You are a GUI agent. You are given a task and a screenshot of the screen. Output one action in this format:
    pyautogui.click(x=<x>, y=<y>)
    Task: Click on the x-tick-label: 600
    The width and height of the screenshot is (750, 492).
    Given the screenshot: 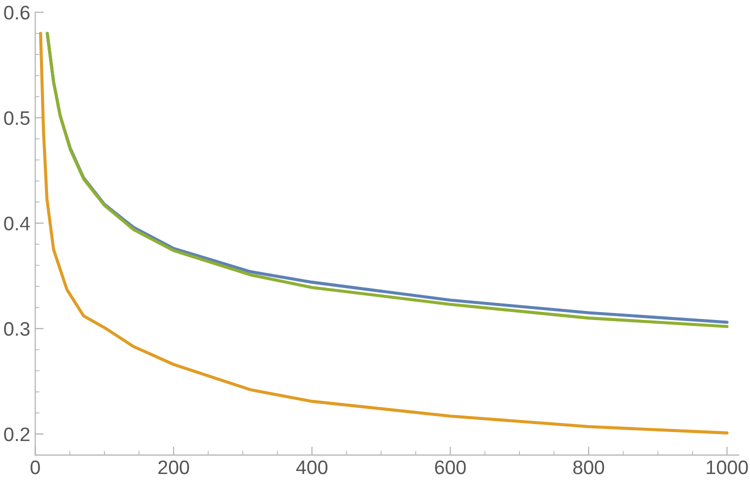 What is the action you would take?
    pyautogui.click(x=450, y=467)
    